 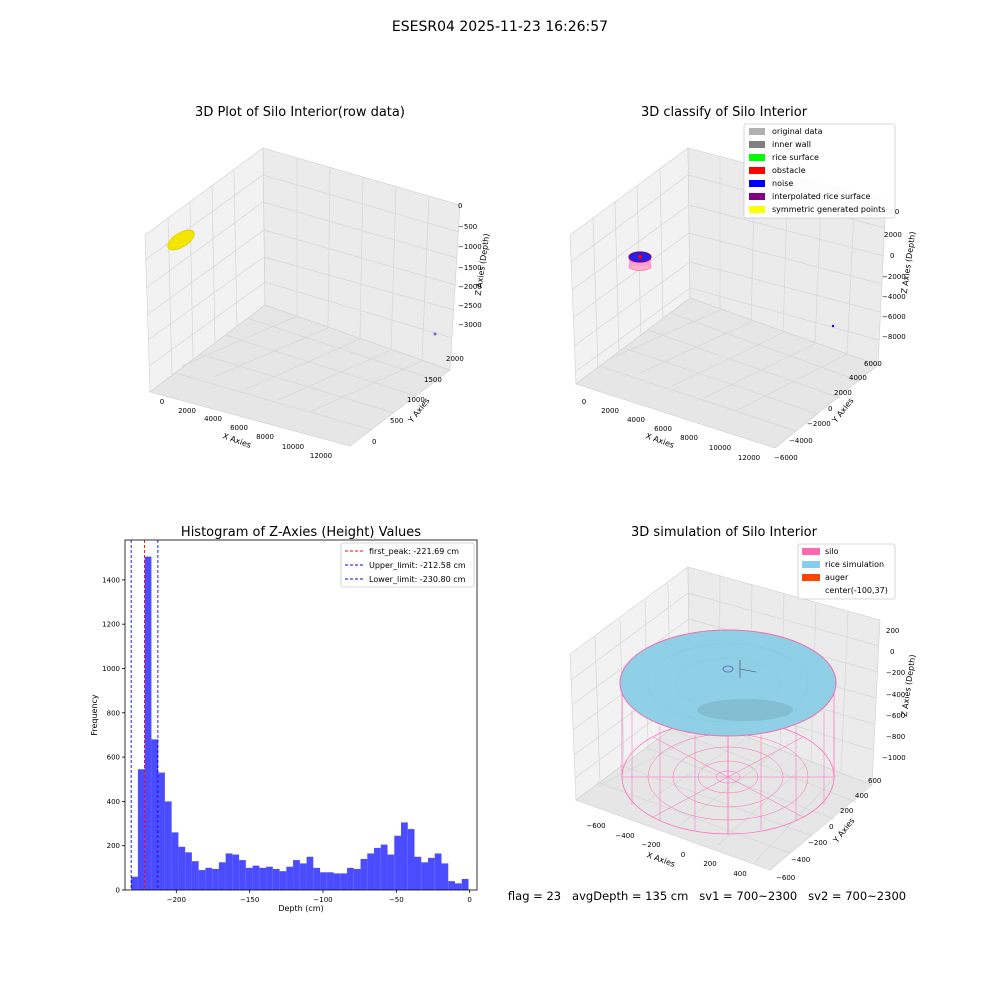 I want to click on simulation-legend-item-silo: silo, so click(x=820, y=551).